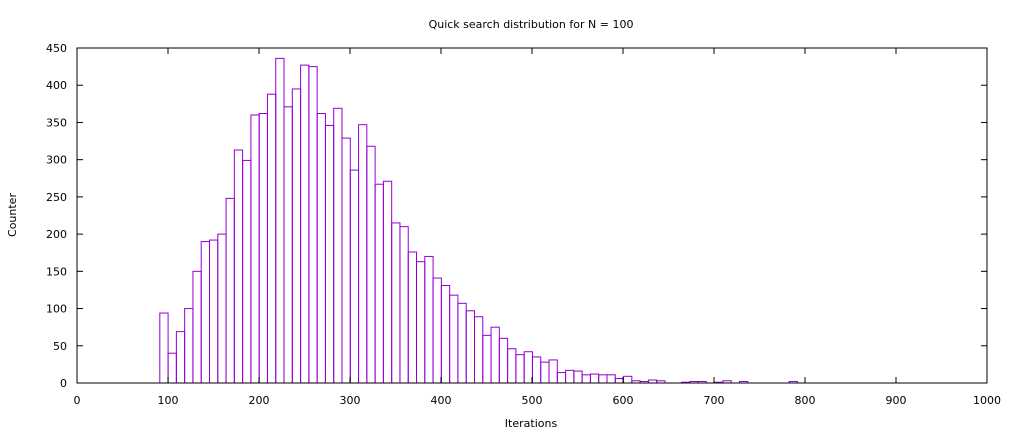  What do you see at coordinates (805, 400) in the screenshot?
I see `x-tick-label-8: 800` at bounding box center [805, 400].